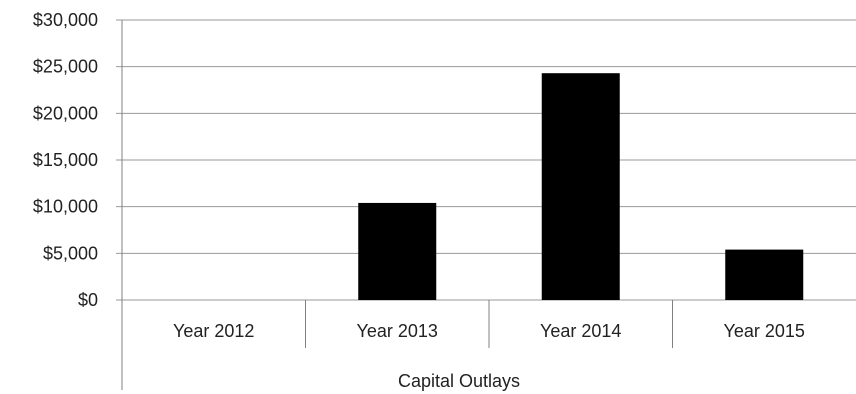  Describe the element at coordinates (65, 207) in the screenshot. I see `y-tick-label: $10,000` at that location.